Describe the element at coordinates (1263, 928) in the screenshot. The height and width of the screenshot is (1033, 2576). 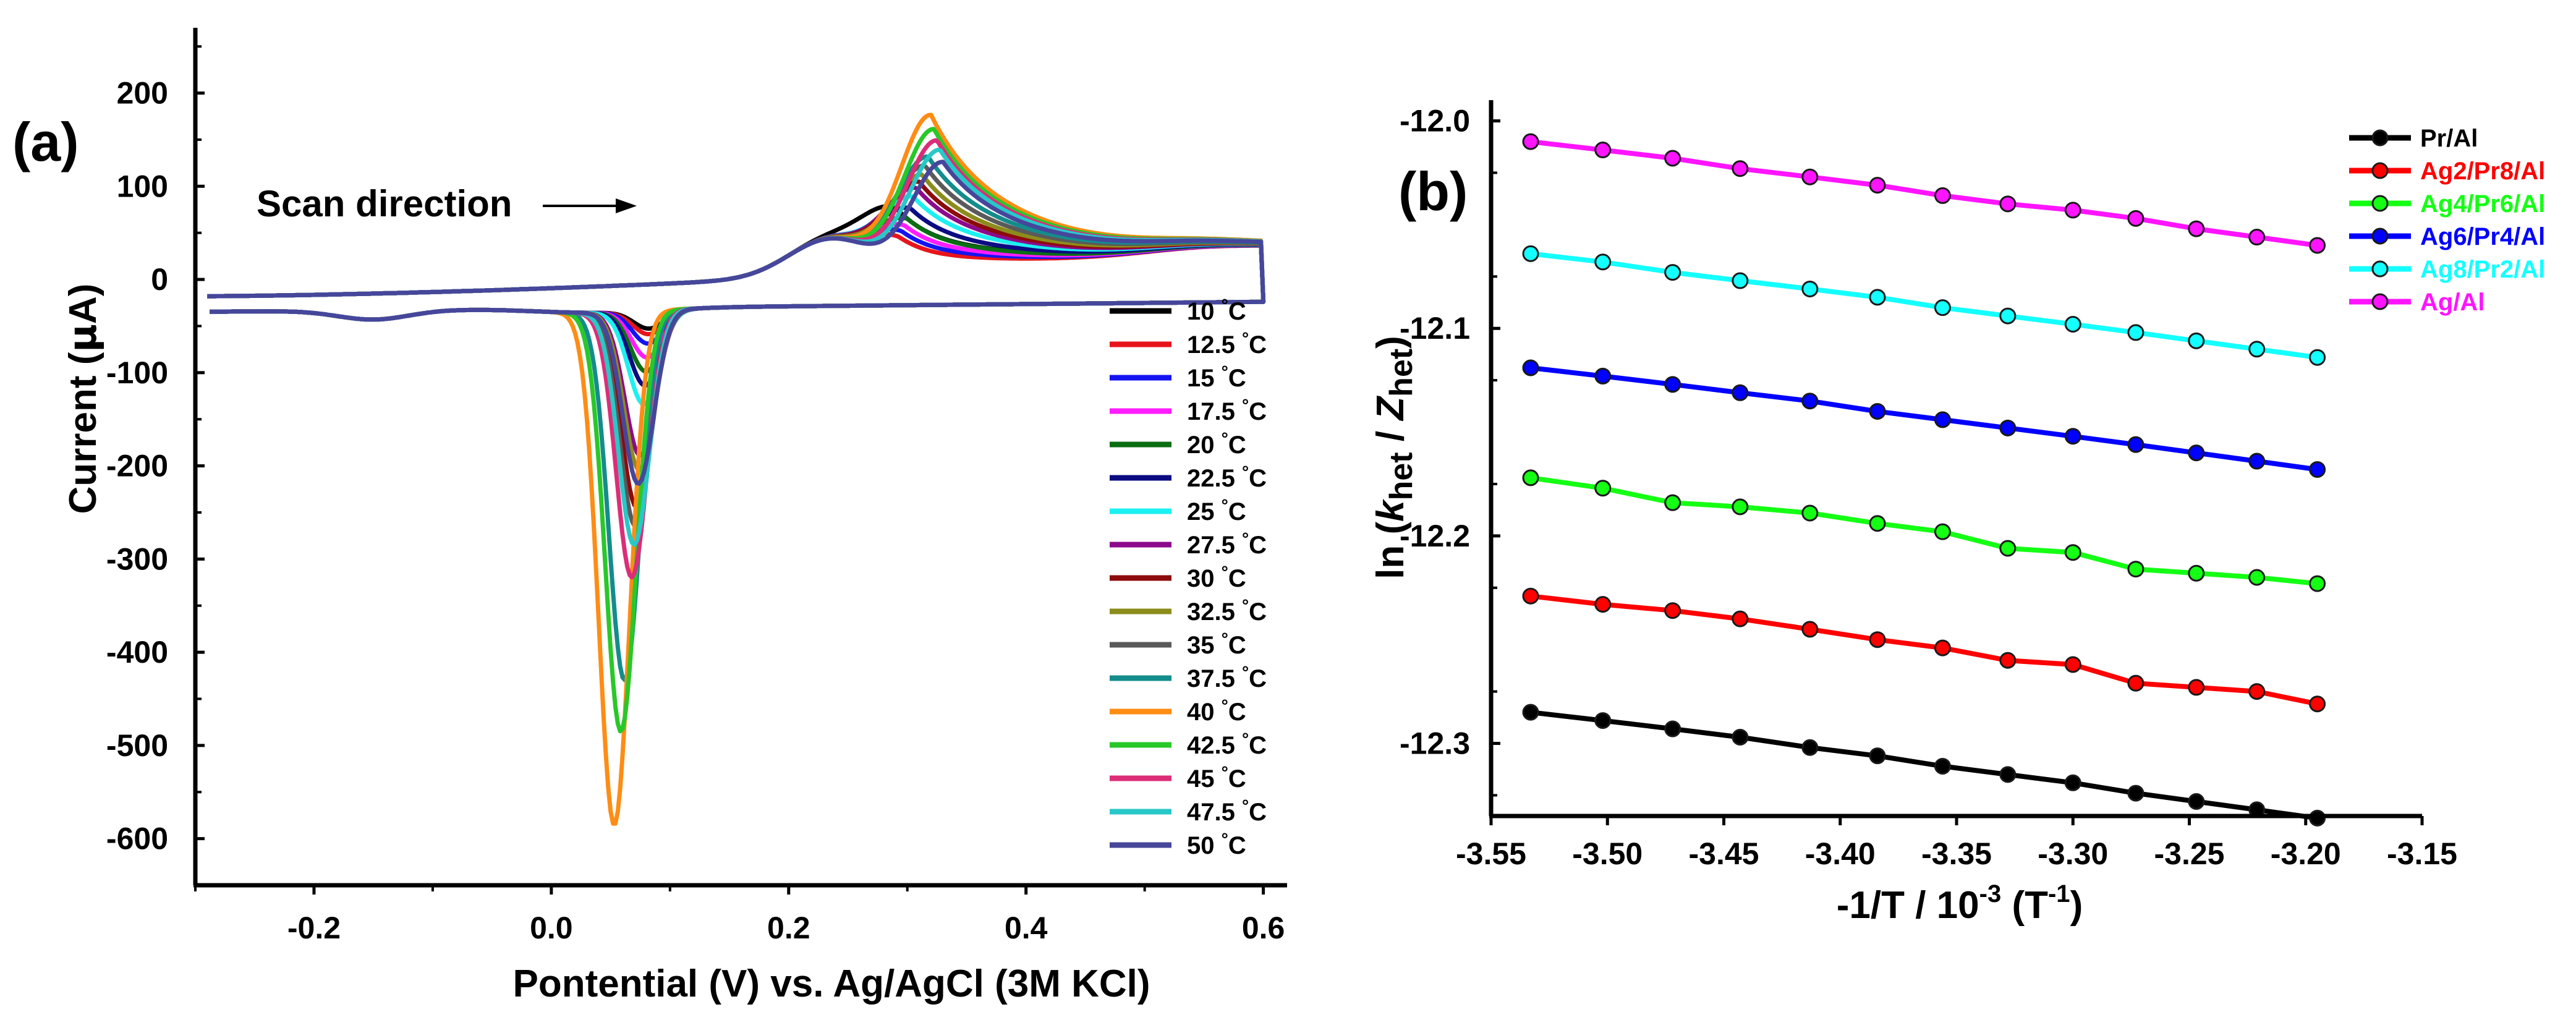
I see `x-tick-label: 0.6` at that location.